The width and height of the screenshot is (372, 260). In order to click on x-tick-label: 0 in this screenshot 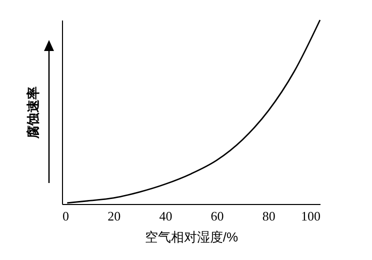, I will do `click(65, 216)`.